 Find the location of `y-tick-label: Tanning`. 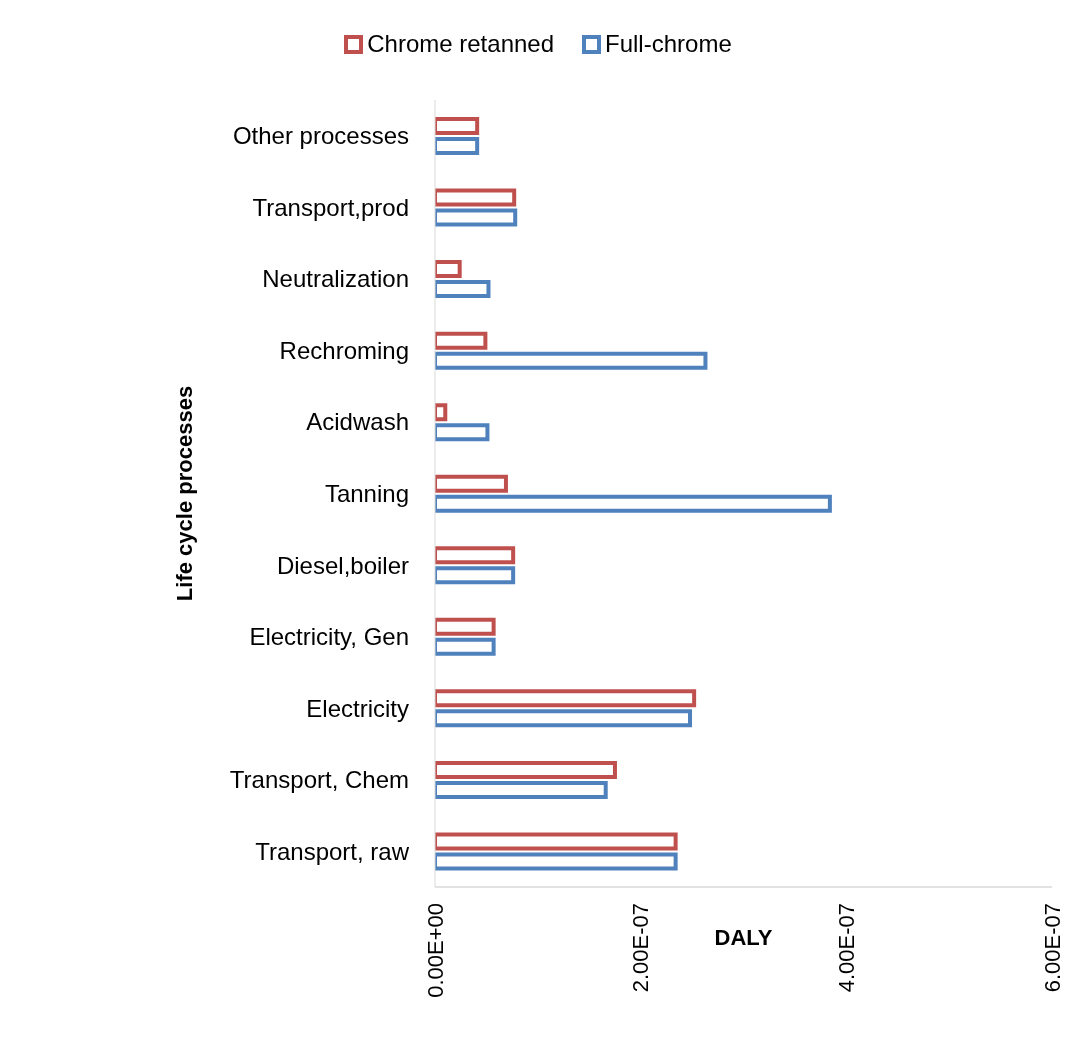

y-tick-label: Tanning is located at coordinates (366, 493).